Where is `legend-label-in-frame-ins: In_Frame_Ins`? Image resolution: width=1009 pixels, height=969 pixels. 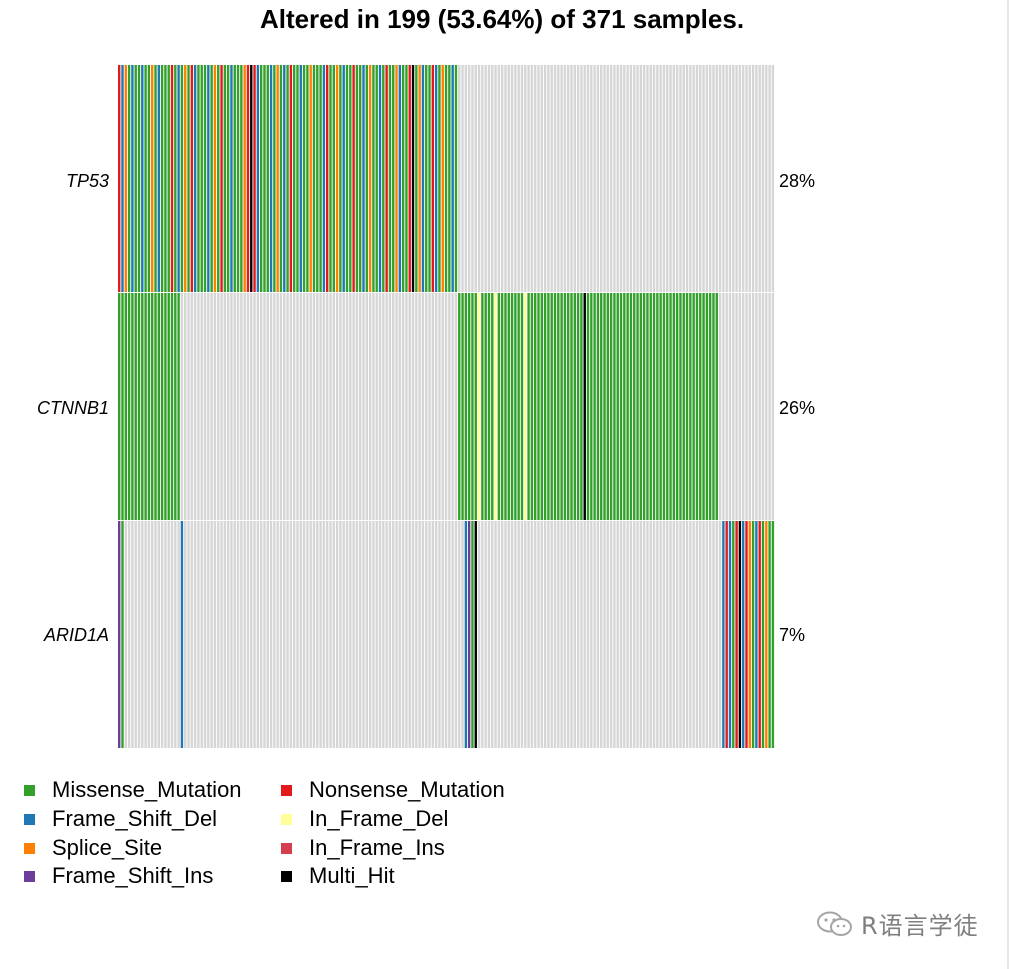 legend-label-in-frame-ins: In_Frame_Ins is located at coordinates (377, 847).